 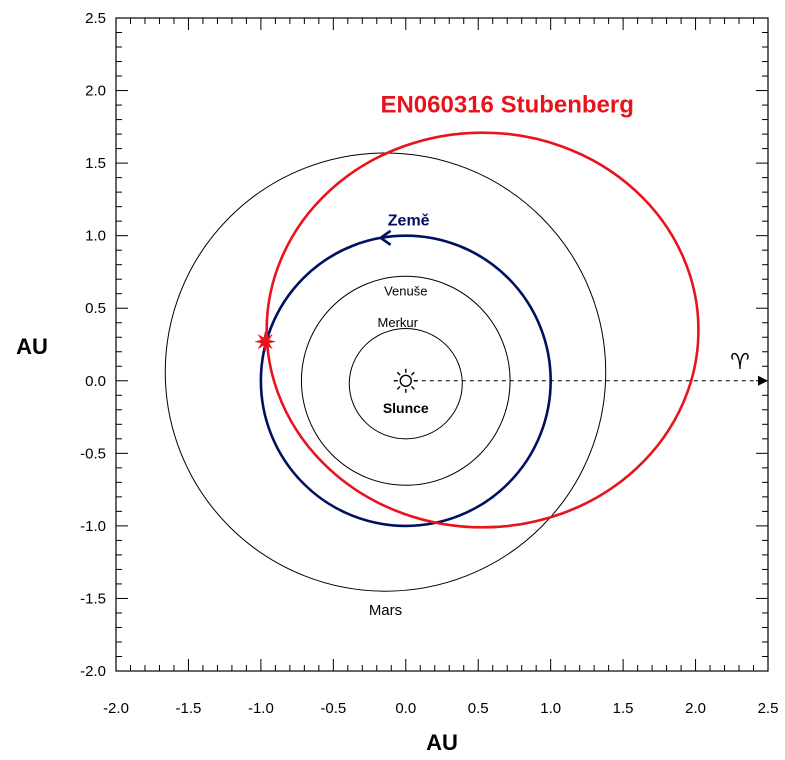 I want to click on zeme-label: Země, so click(x=409, y=221).